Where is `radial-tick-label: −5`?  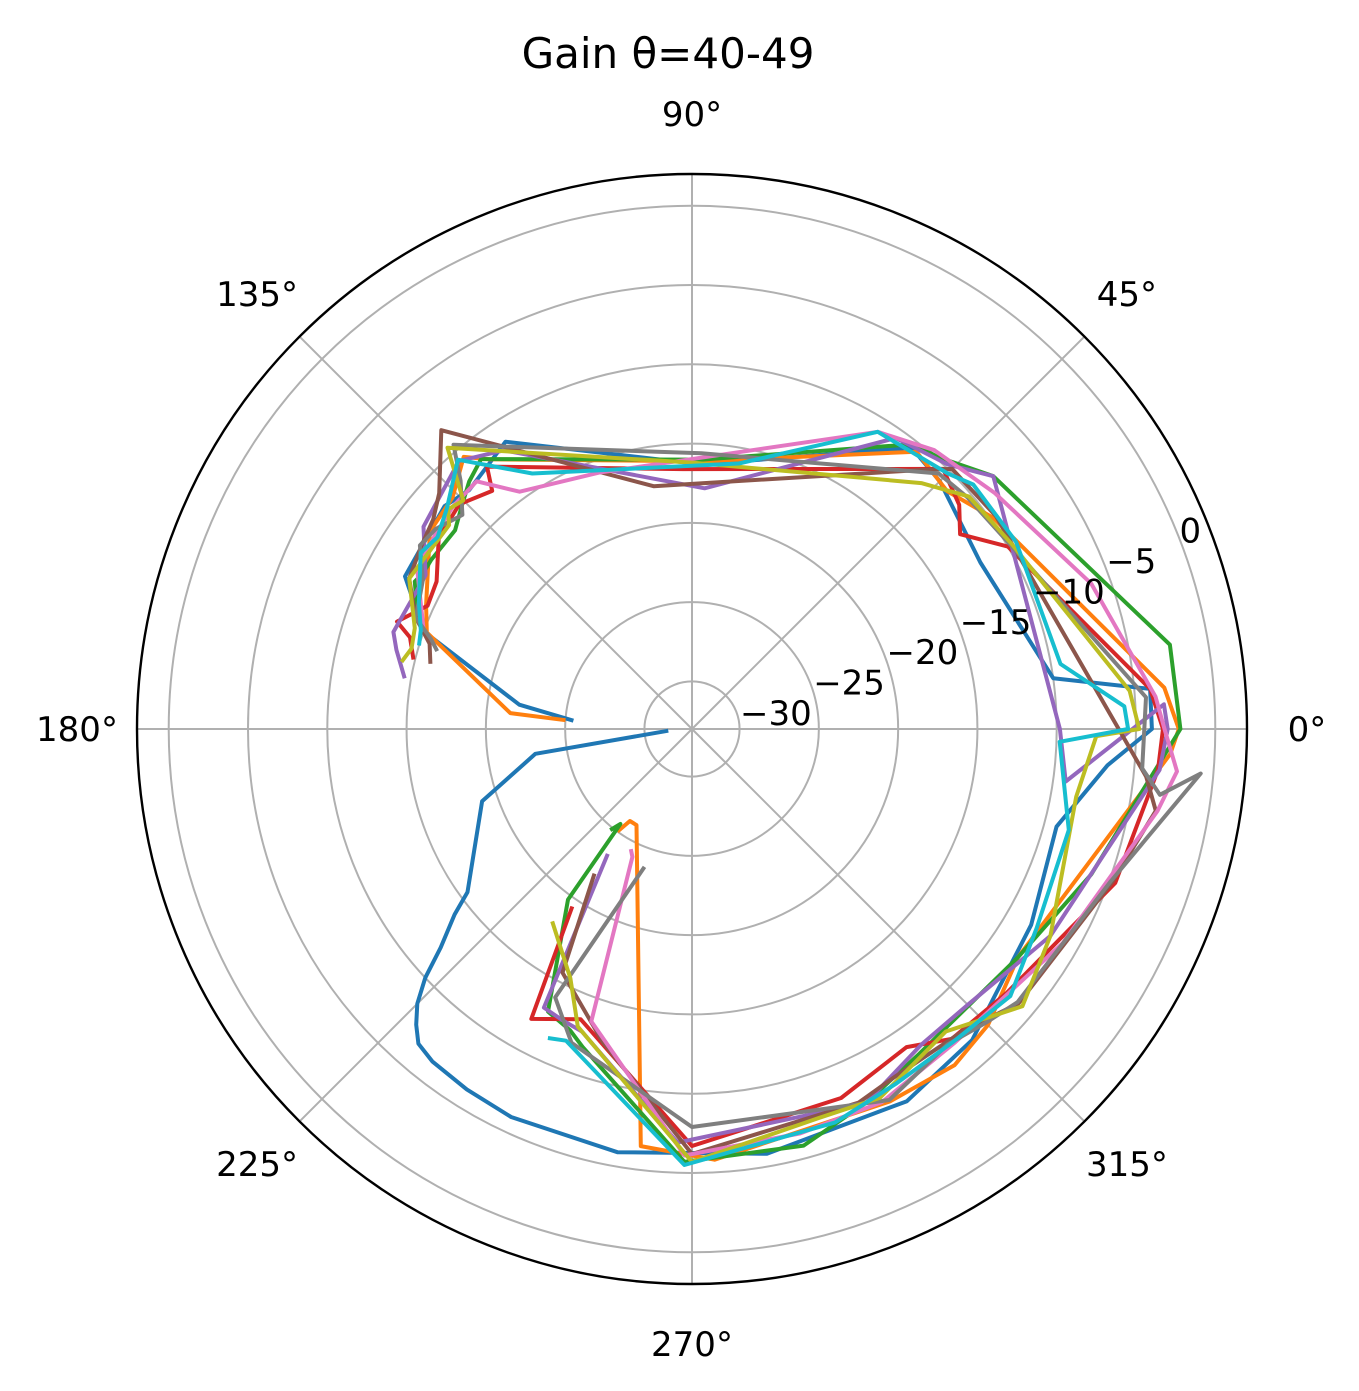
radial-tick-label: −5 is located at coordinates (1131, 562).